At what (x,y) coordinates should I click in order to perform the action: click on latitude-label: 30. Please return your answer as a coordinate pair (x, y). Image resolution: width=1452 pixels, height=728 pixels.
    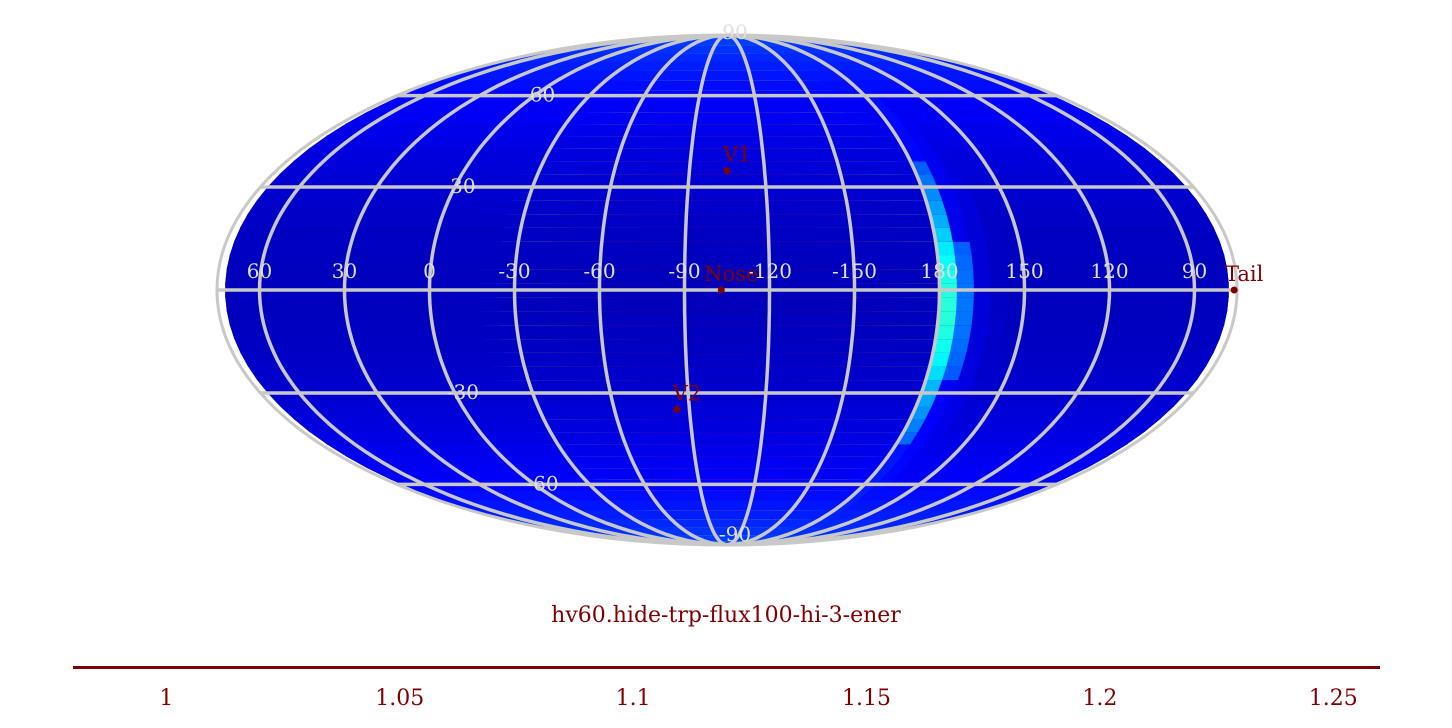
    Looking at the image, I should click on (462, 186).